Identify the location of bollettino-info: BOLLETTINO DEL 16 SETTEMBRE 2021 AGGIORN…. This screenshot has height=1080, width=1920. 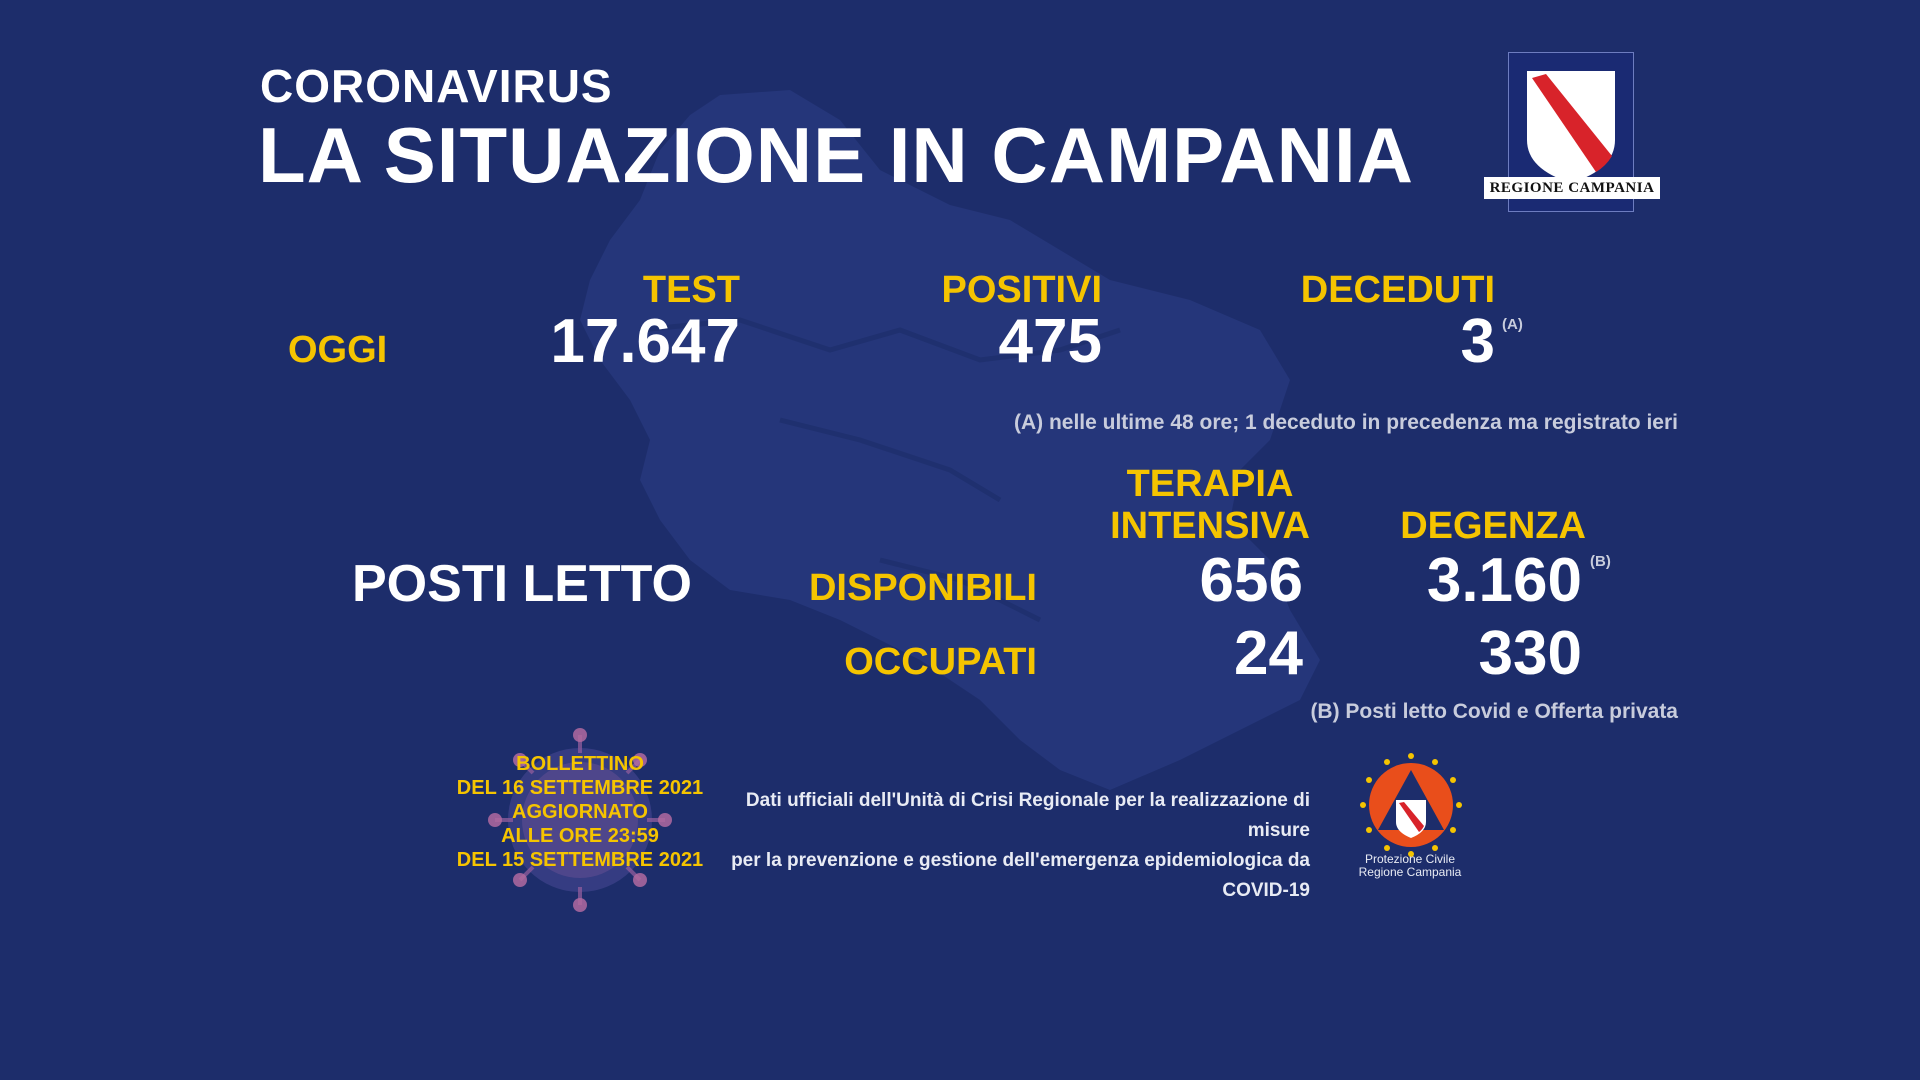
(580, 812).